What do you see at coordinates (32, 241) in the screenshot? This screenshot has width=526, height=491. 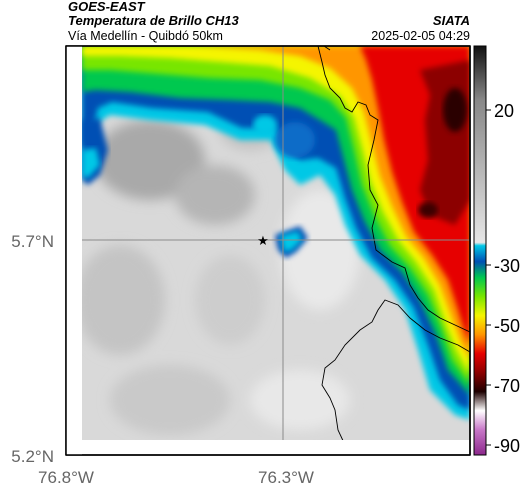 I see `lat-tick-5.7: 5.7°N` at bounding box center [32, 241].